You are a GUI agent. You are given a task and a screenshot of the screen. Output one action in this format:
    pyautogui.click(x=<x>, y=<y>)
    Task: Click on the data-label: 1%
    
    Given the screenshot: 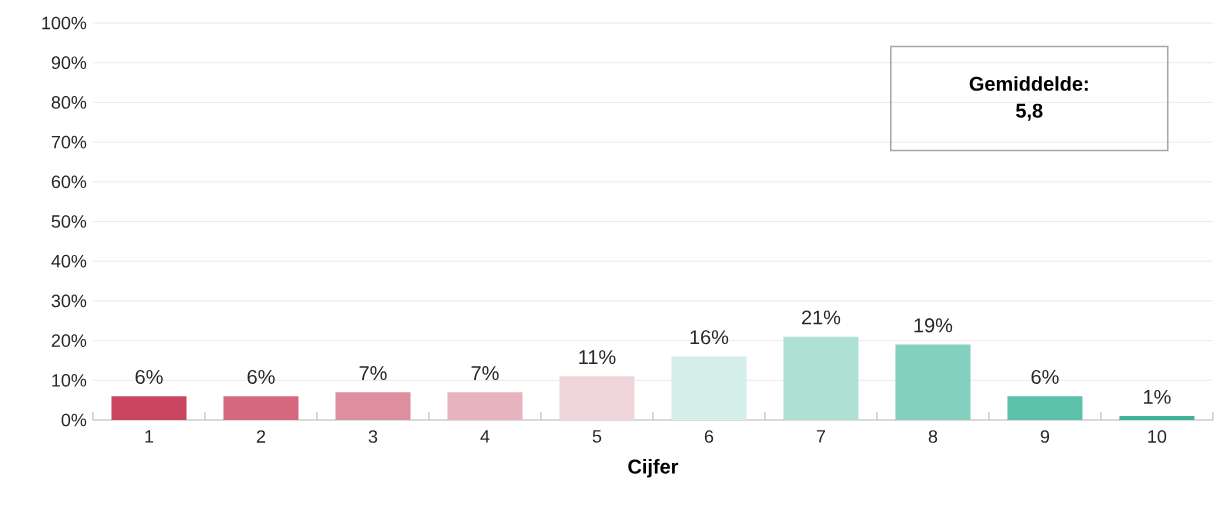 What is the action you would take?
    pyautogui.click(x=1157, y=396)
    